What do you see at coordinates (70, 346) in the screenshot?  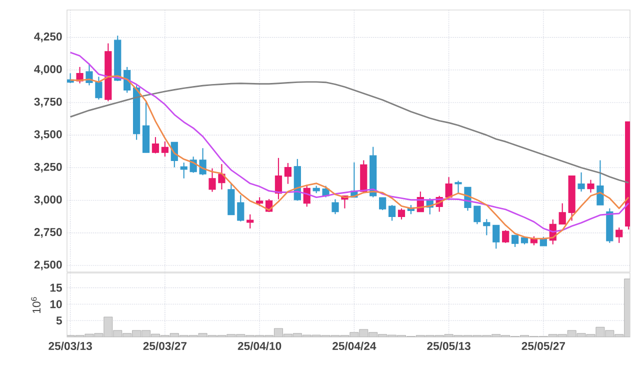 I see `x-tick-label: 25/03/13` at bounding box center [70, 346].